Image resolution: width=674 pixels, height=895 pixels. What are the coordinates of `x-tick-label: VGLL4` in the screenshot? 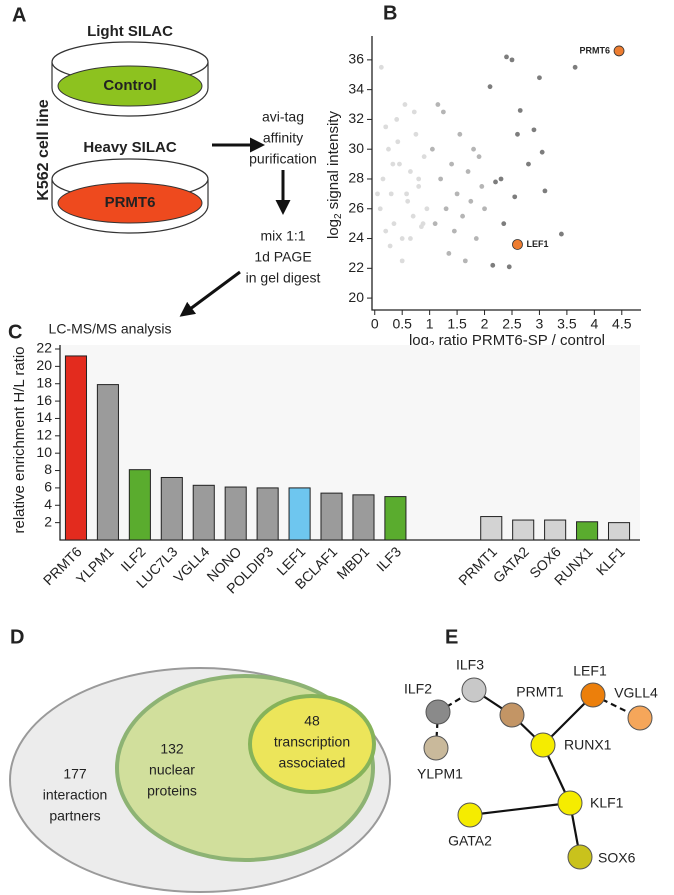 It's located at (191, 564).